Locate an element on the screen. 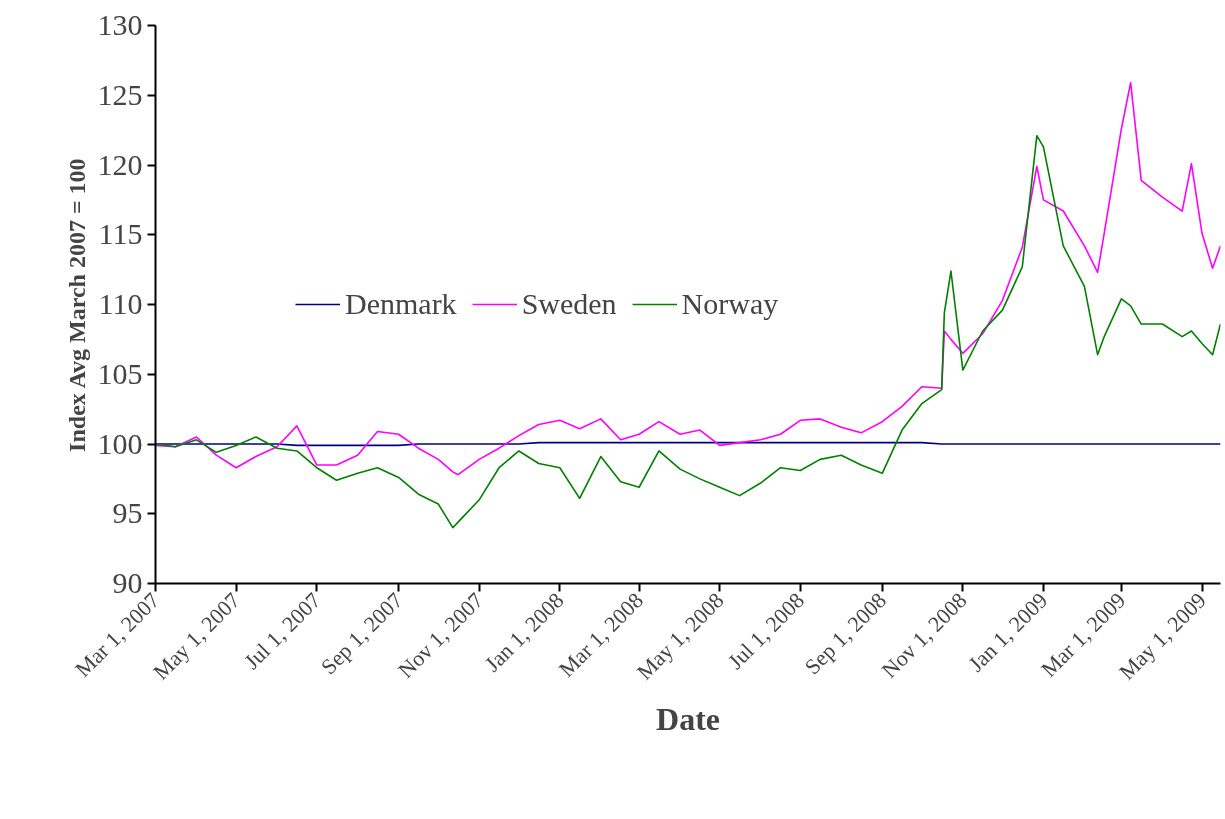  y-tick-label: 120 is located at coordinates (120, 164).